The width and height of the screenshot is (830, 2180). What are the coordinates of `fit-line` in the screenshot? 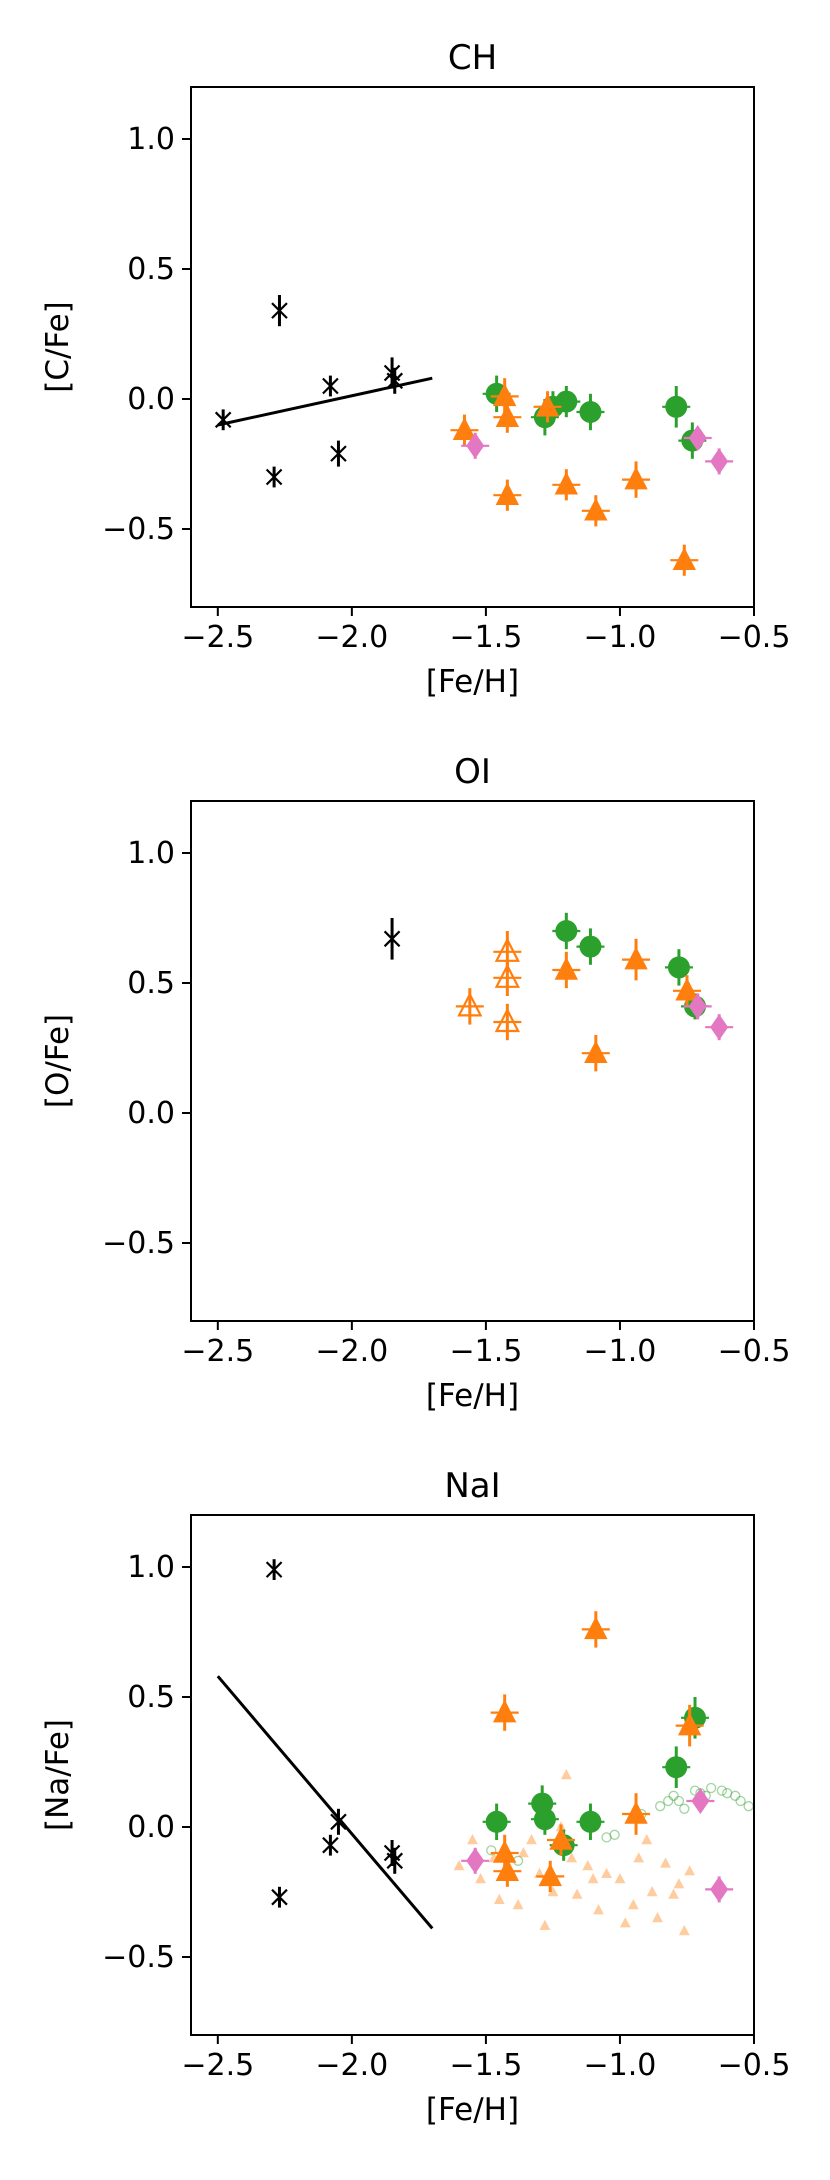 It's located at (325, 401).